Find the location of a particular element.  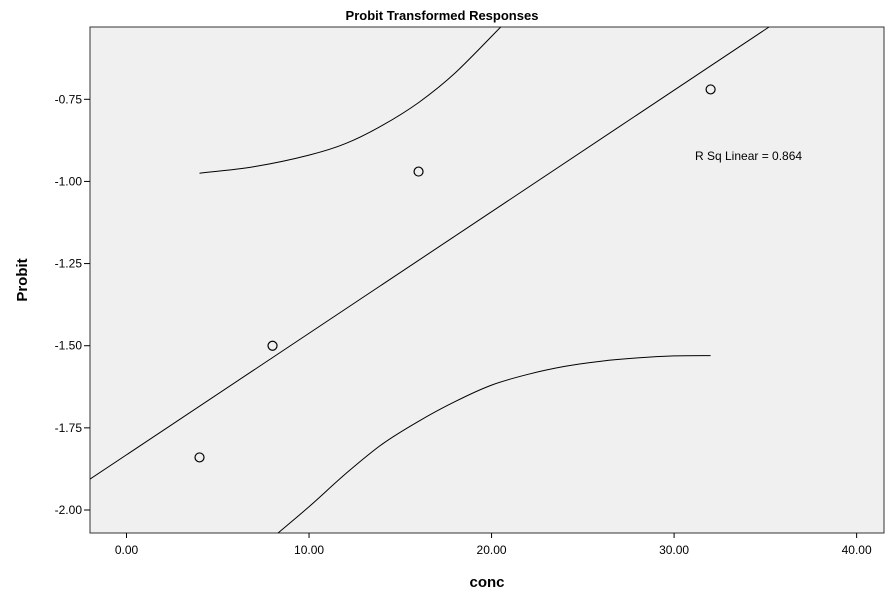

y-tick-label: -1.25 is located at coordinates (69, 264).